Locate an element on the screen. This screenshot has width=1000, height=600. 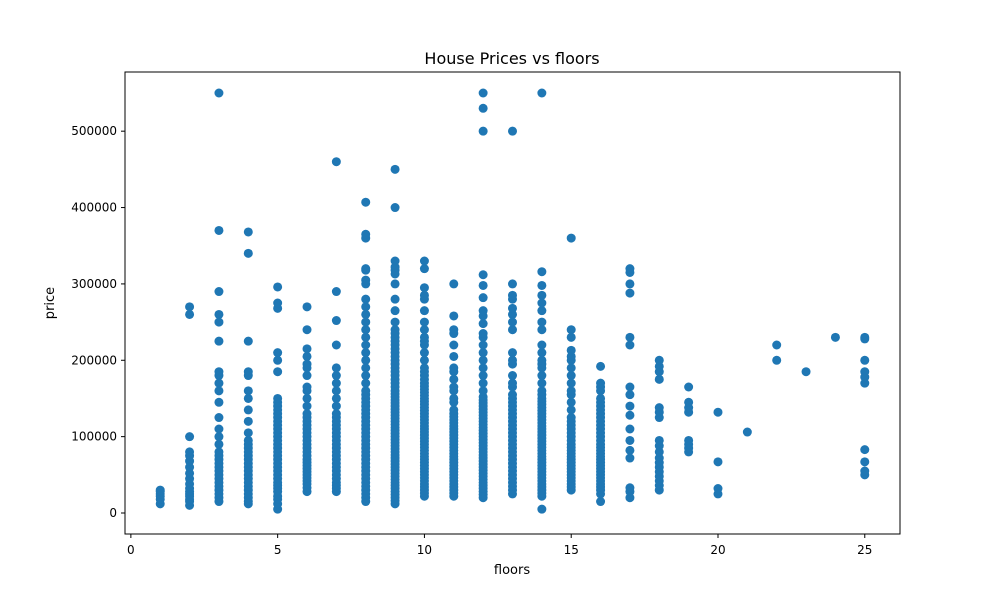
y-tick-label: 200000 is located at coordinates (94, 360).